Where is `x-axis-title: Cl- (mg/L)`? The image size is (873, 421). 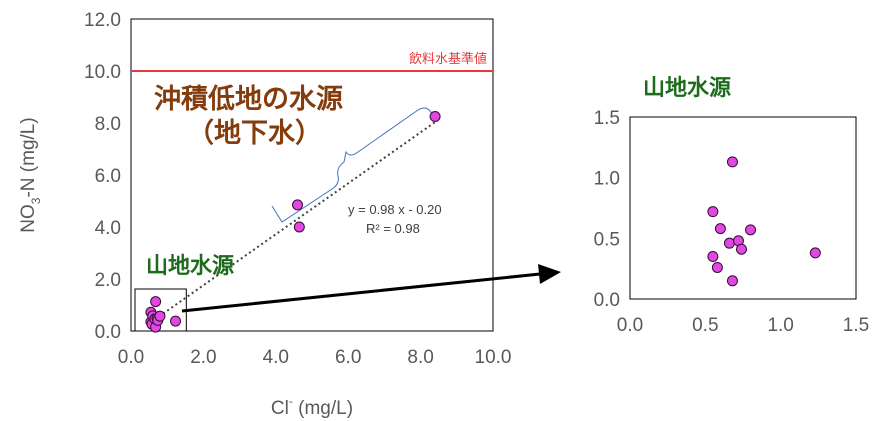 x-axis-title: Cl- (mg/L) is located at coordinates (312, 406).